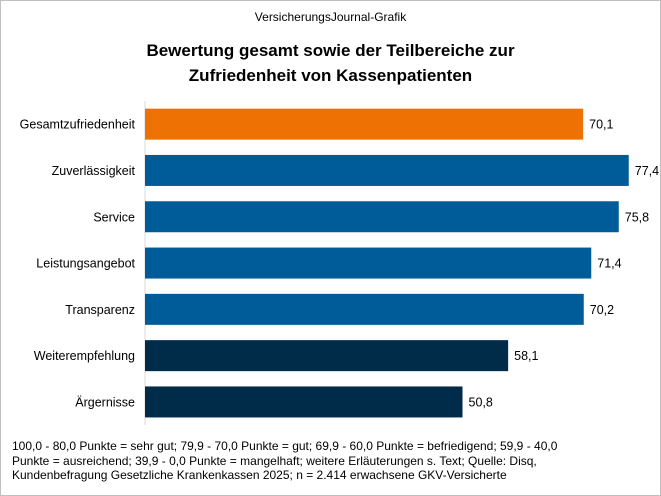  What do you see at coordinates (105, 402) in the screenshot?
I see `category-label-7: Ärgernisse` at bounding box center [105, 402].